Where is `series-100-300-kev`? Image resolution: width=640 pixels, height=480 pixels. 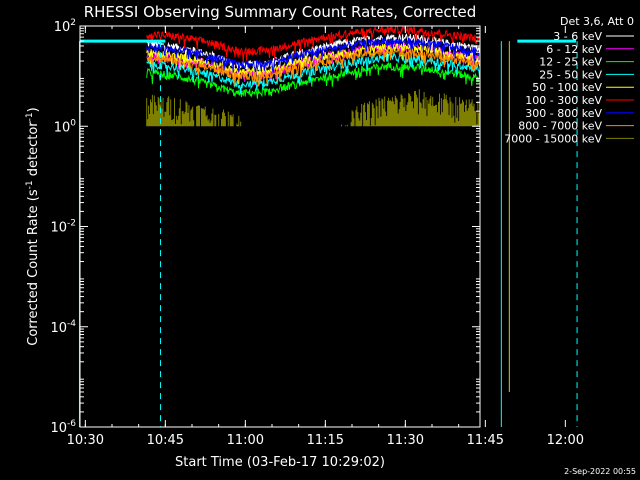 series-100-300-kev is located at coordinates (313, 44).